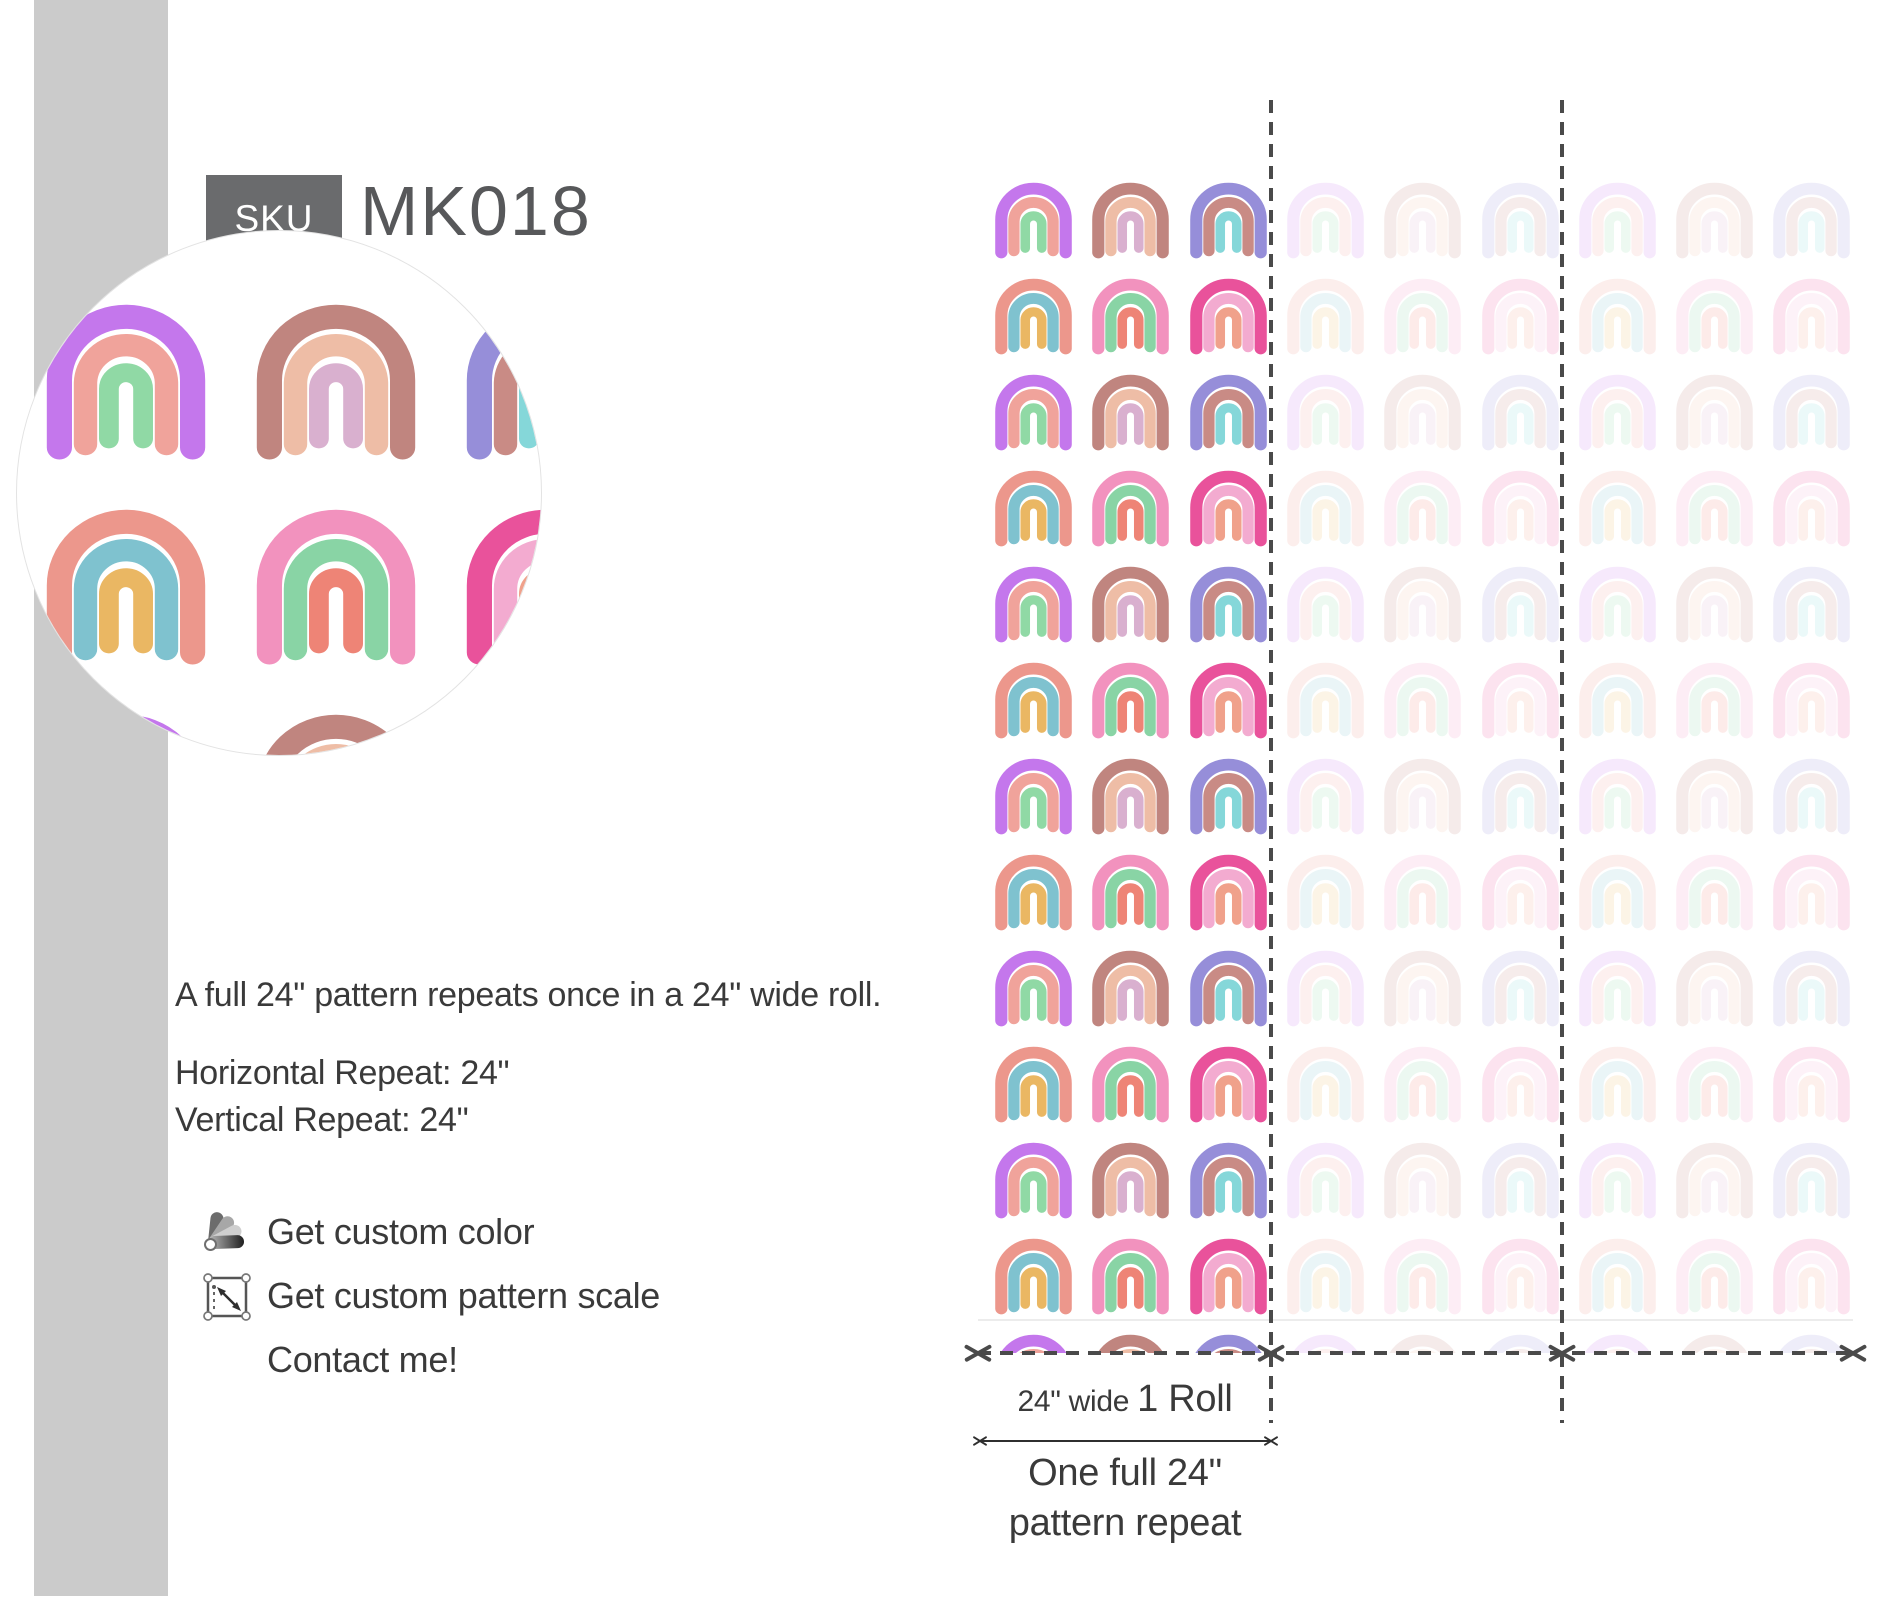  I want to click on roll-width-big-text: 1 Roll, so click(1185, 1399).